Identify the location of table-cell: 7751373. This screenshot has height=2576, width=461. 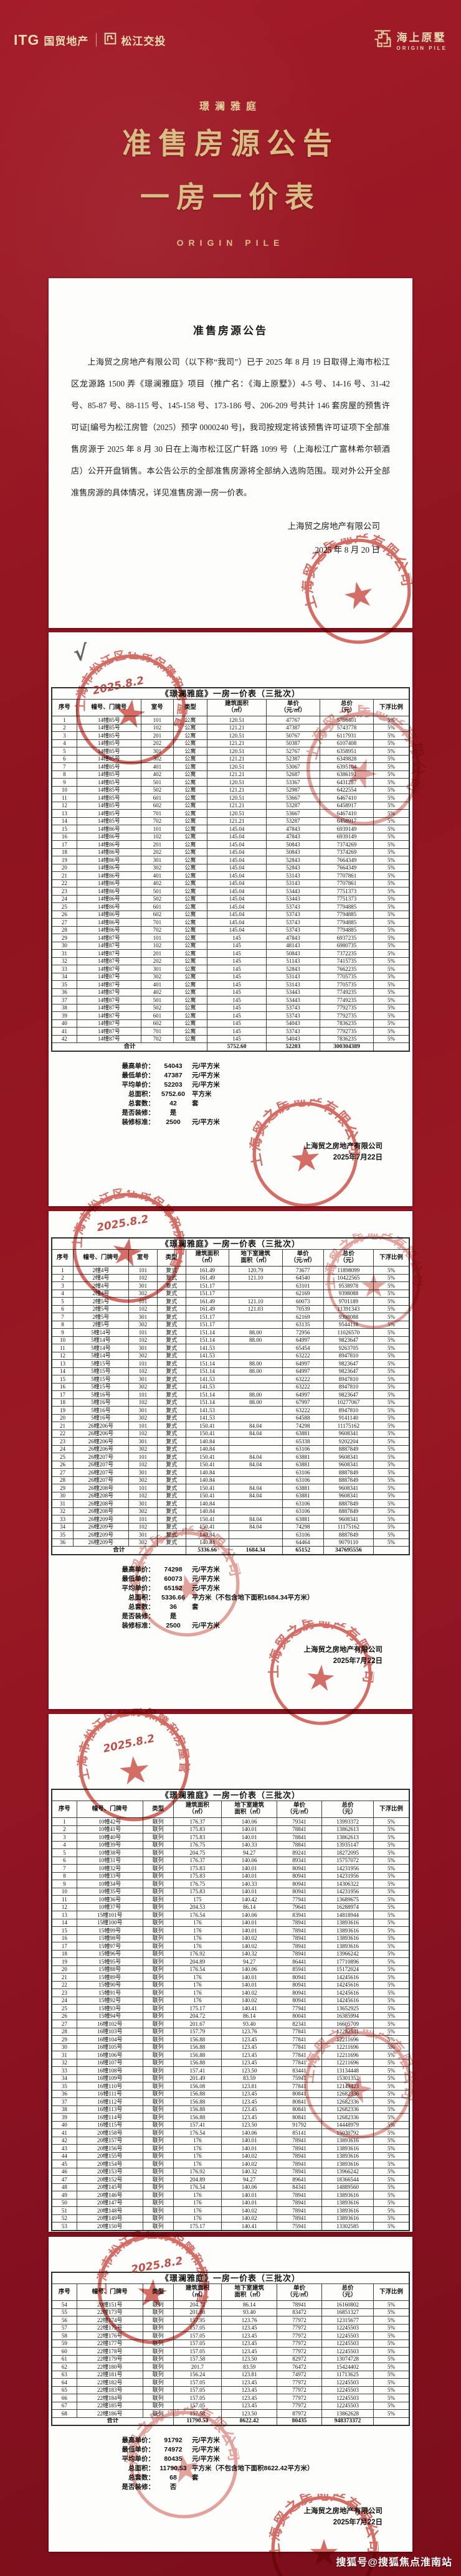
(346, 898).